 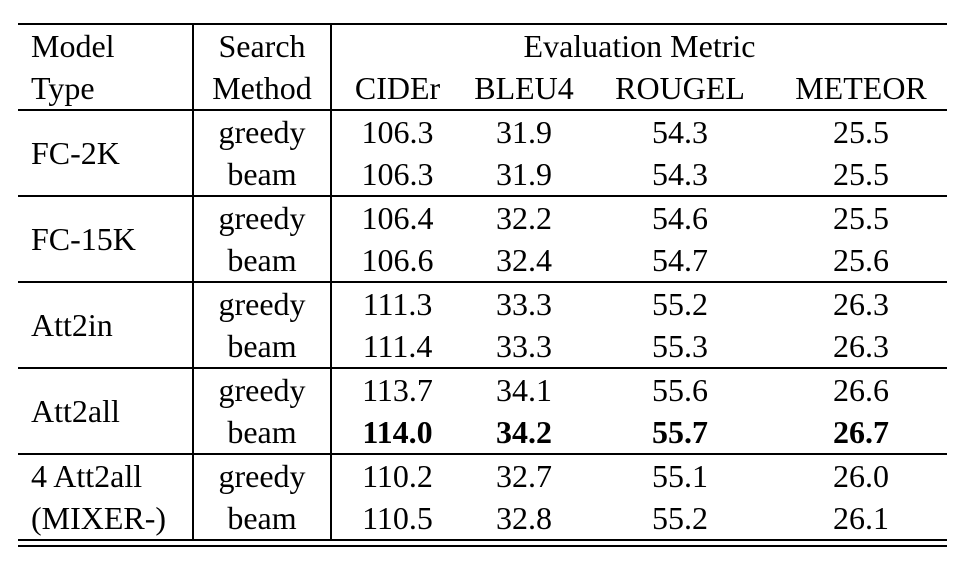 I want to click on table-row: beam 106.6 32.4 54.7 25.6, so click(x=482, y=260).